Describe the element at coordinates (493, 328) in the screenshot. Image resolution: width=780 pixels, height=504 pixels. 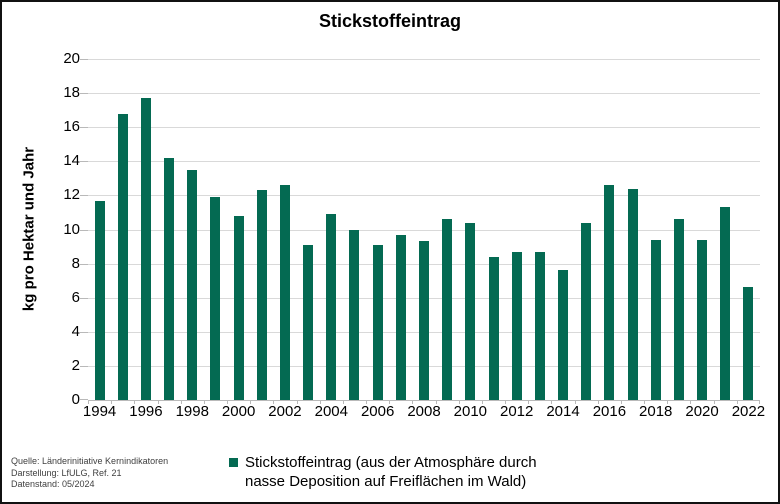
I see `bar-2011` at that location.